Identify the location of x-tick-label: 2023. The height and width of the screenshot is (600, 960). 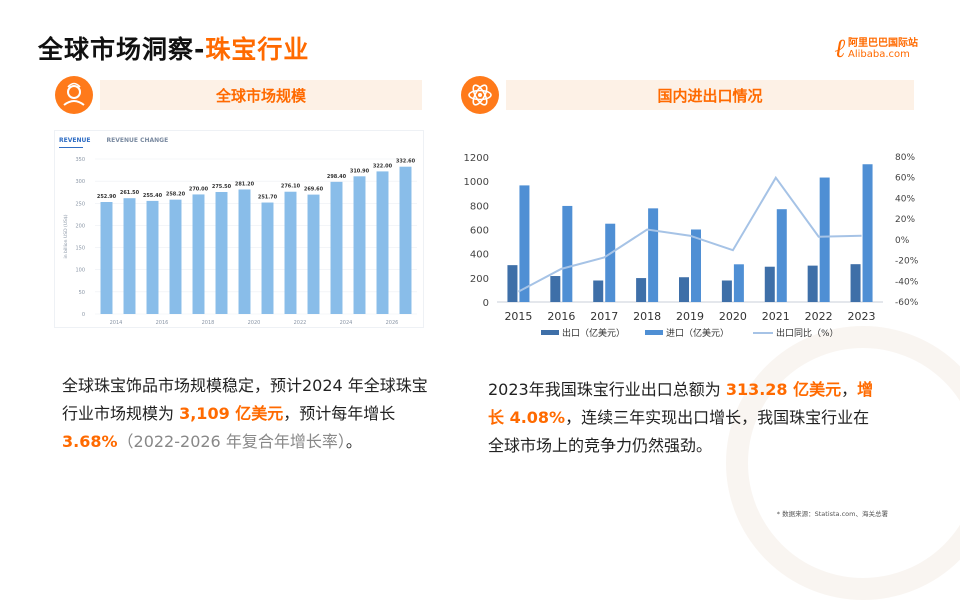
(862, 316).